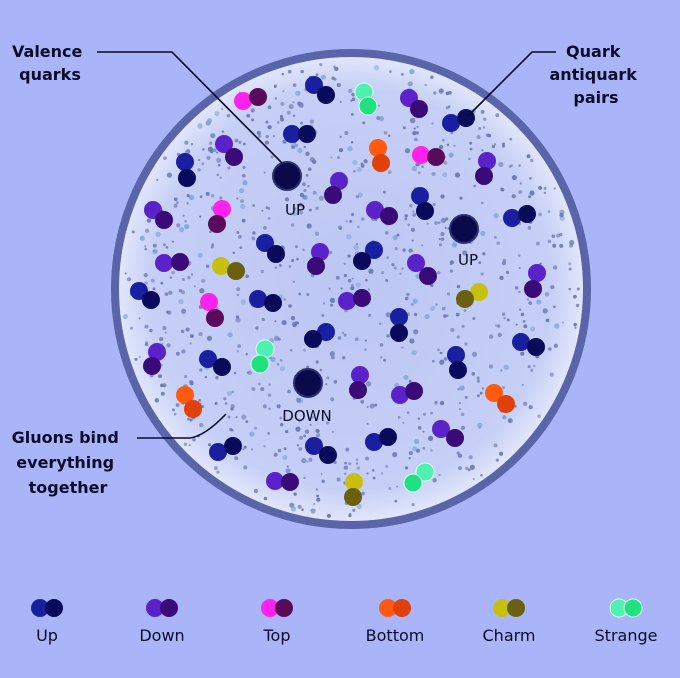 This screenshot has width=680, height=678. What do you see at coordinates (161, 635) in the screenshot?
I see `legend-label-down: Down` at bounding box center [161, 635].